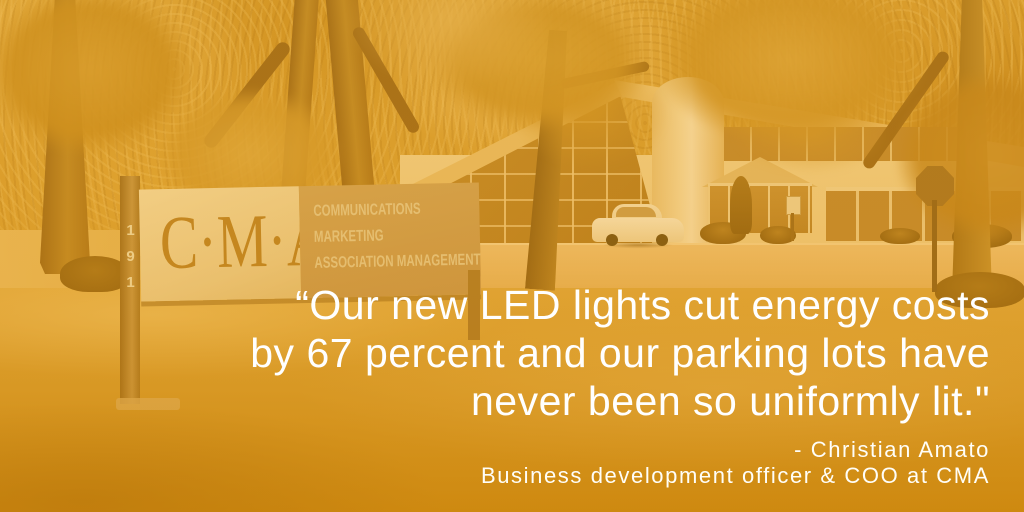  Describe the element at coordinates (620, 353) in the screenshot. I see `quote-line: by 67 percent and our parking lots have` at that location.